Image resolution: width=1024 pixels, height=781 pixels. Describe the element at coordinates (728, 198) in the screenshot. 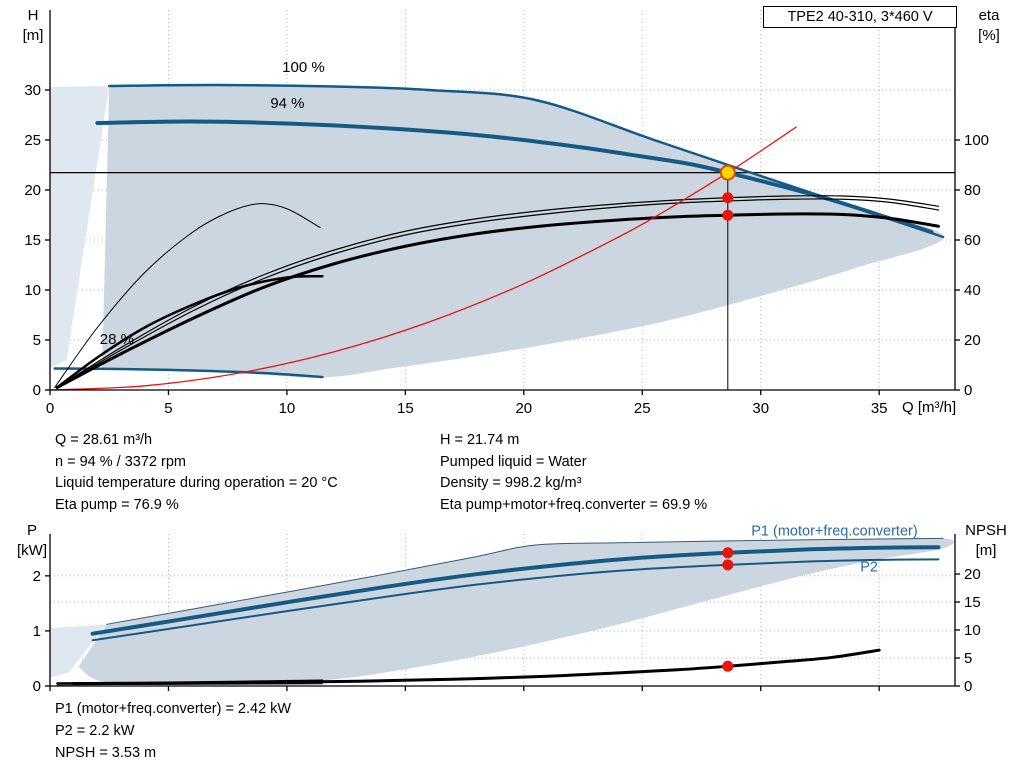

I see `eta-pump-point` at that location.